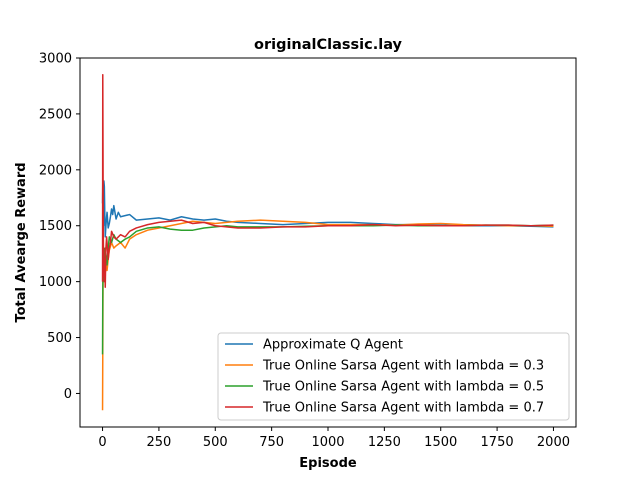  Describe the element at coordinates (55, 282) in the screenshot. I see `y-tick-label: 1000` at that location.